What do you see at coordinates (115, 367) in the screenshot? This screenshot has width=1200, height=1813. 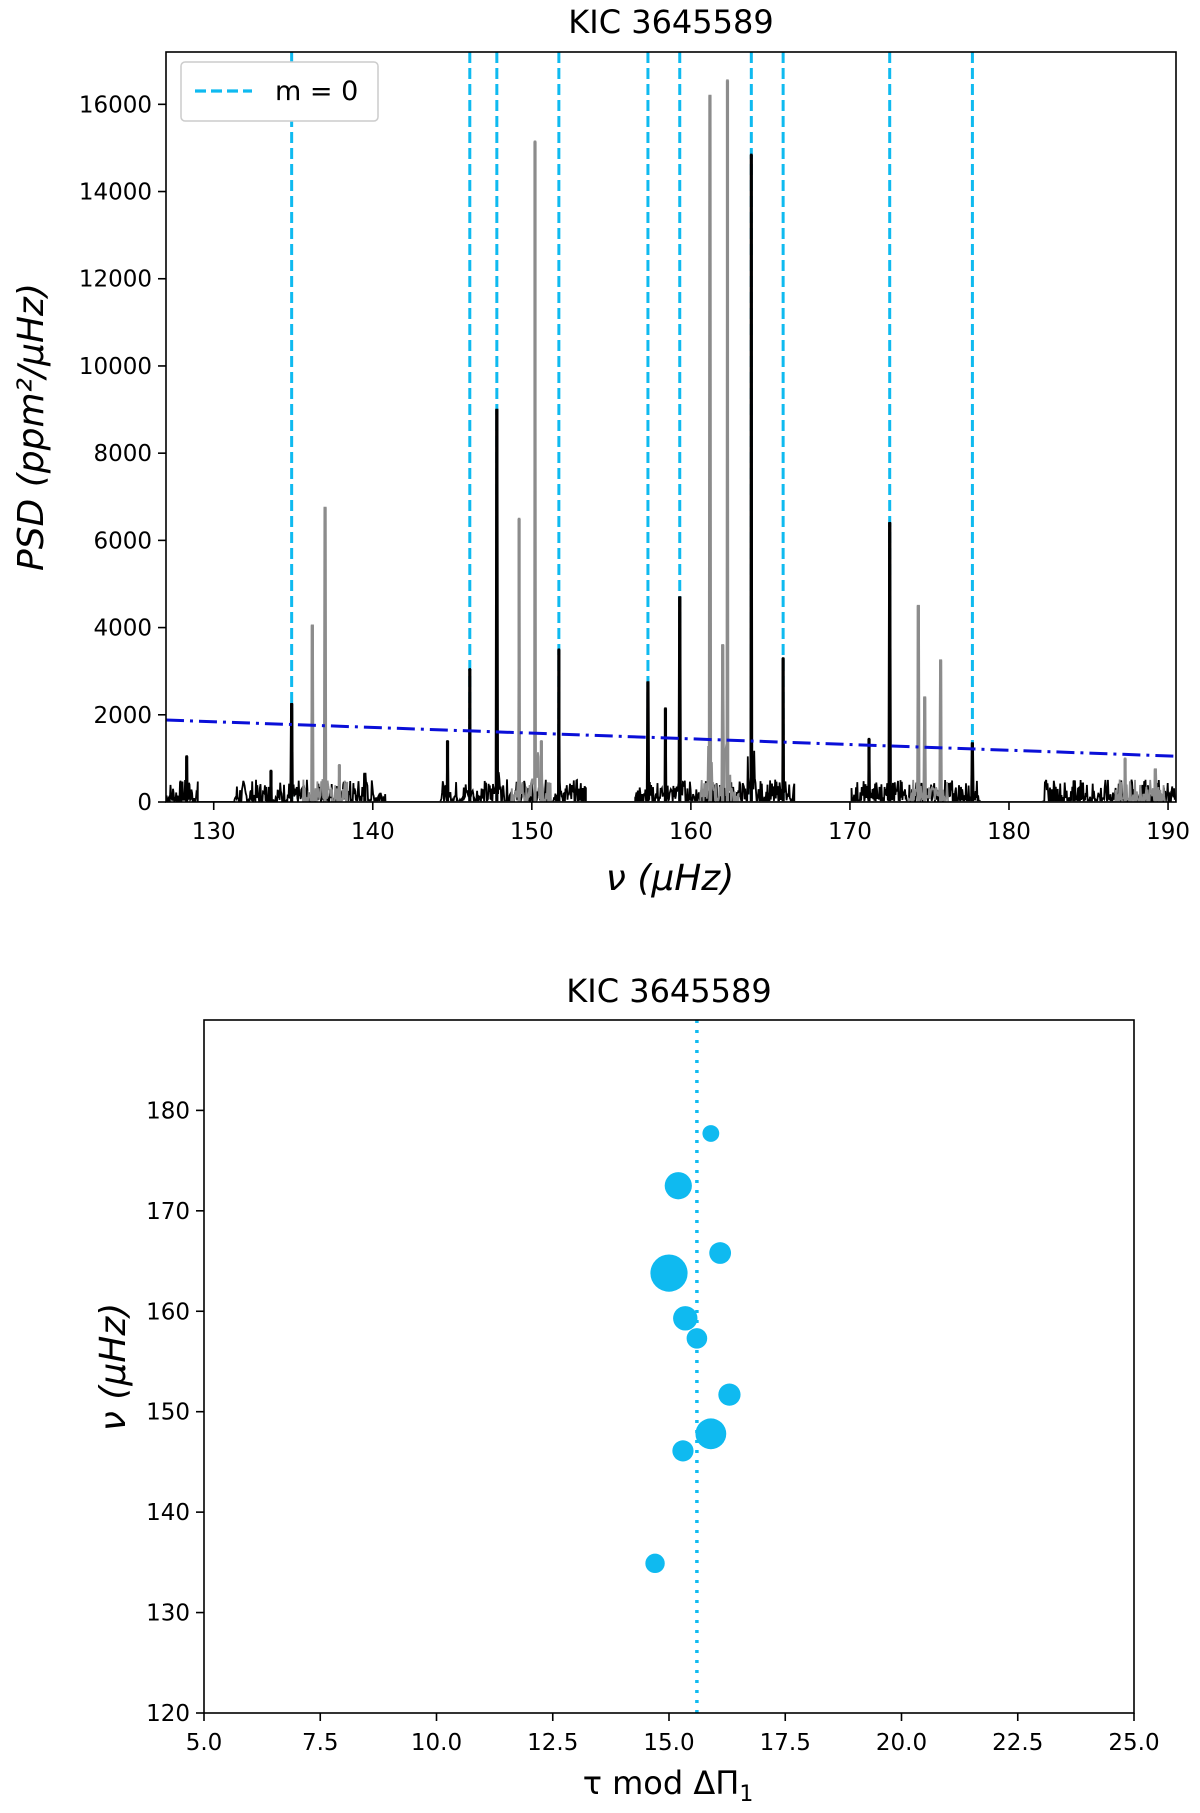 I see `psd-y-tick-label-5: 10000` at bounding box center [115, 367].